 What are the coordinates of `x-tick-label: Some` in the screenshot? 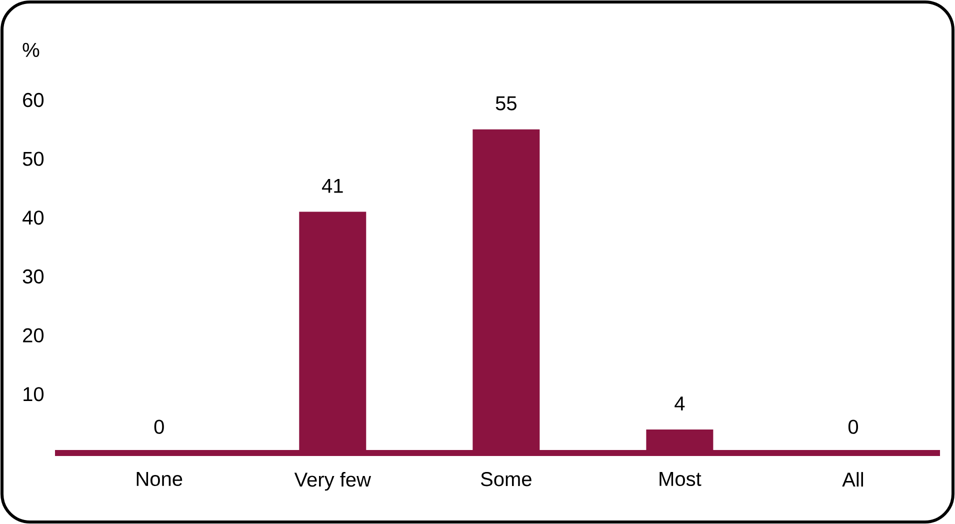 It's located at (506, 479).